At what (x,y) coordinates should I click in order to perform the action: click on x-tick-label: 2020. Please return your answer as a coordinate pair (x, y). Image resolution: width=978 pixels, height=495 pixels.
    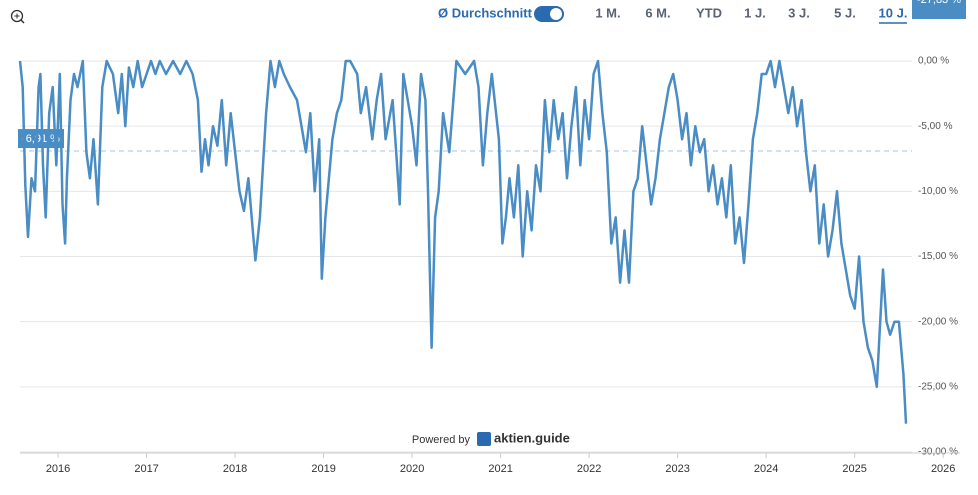
    Looking at the image, I should click on (412, 469).